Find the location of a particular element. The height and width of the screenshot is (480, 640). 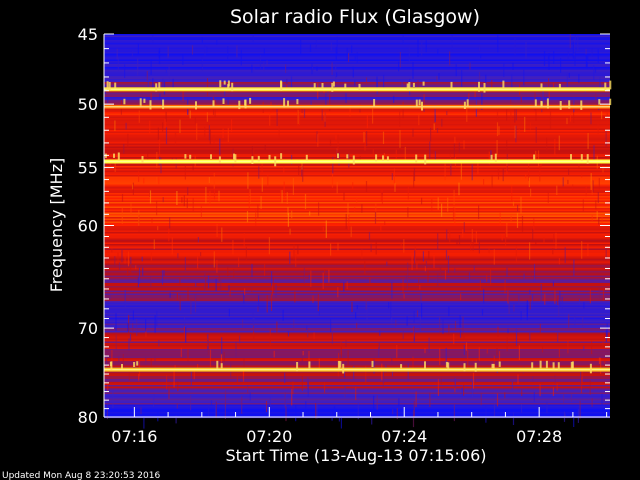

y-axis-label: Frequency [MHz] is located at coordinates (56, 225).